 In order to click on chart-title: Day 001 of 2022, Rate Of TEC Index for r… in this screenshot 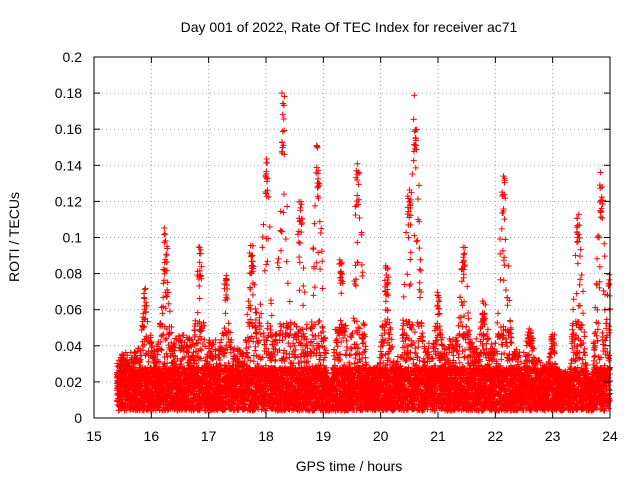, I will do `click(349, 27)`.